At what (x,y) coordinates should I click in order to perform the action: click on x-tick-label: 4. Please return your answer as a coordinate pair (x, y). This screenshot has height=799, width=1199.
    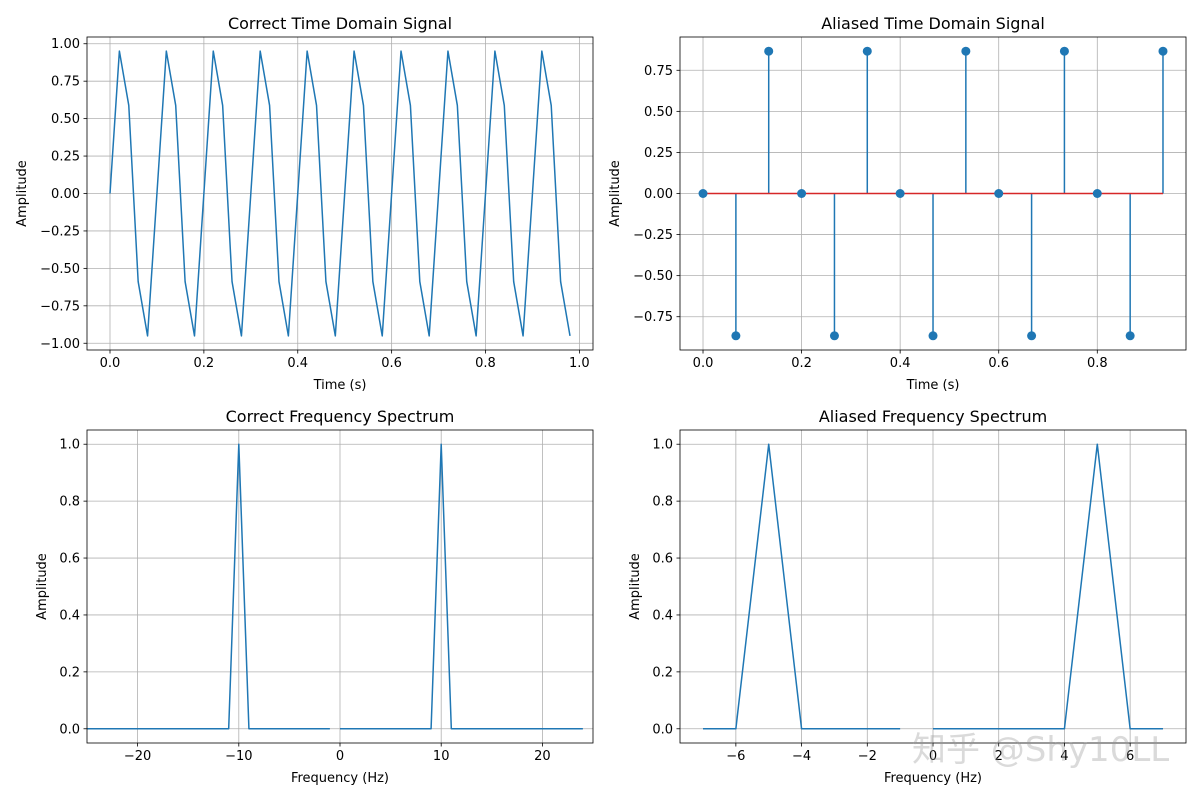
    Looking at the image, I should click on (1064, 756).